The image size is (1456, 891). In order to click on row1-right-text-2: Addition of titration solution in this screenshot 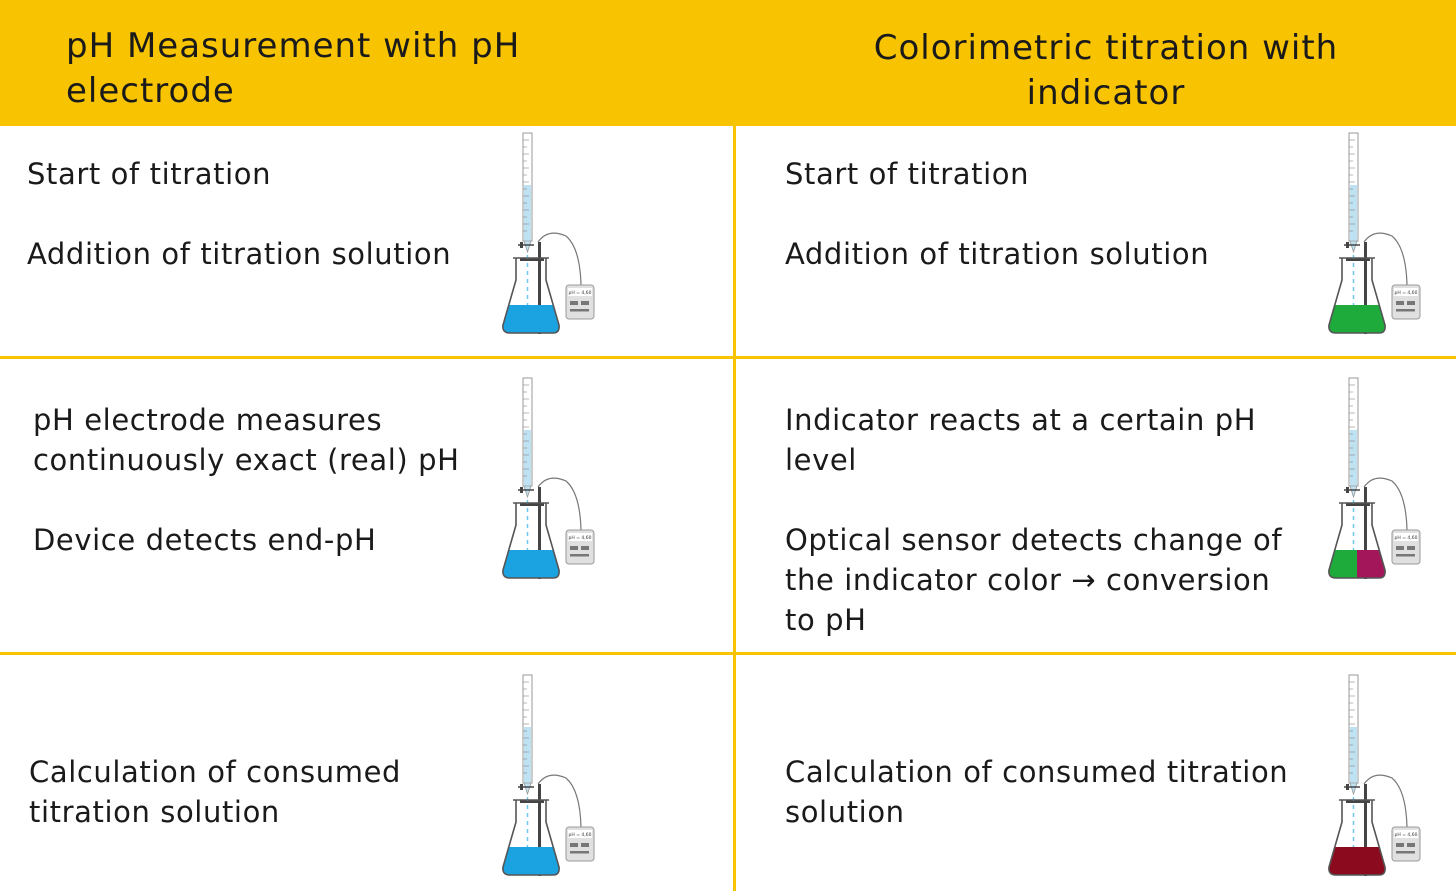, I will do `click(997, 254)`.